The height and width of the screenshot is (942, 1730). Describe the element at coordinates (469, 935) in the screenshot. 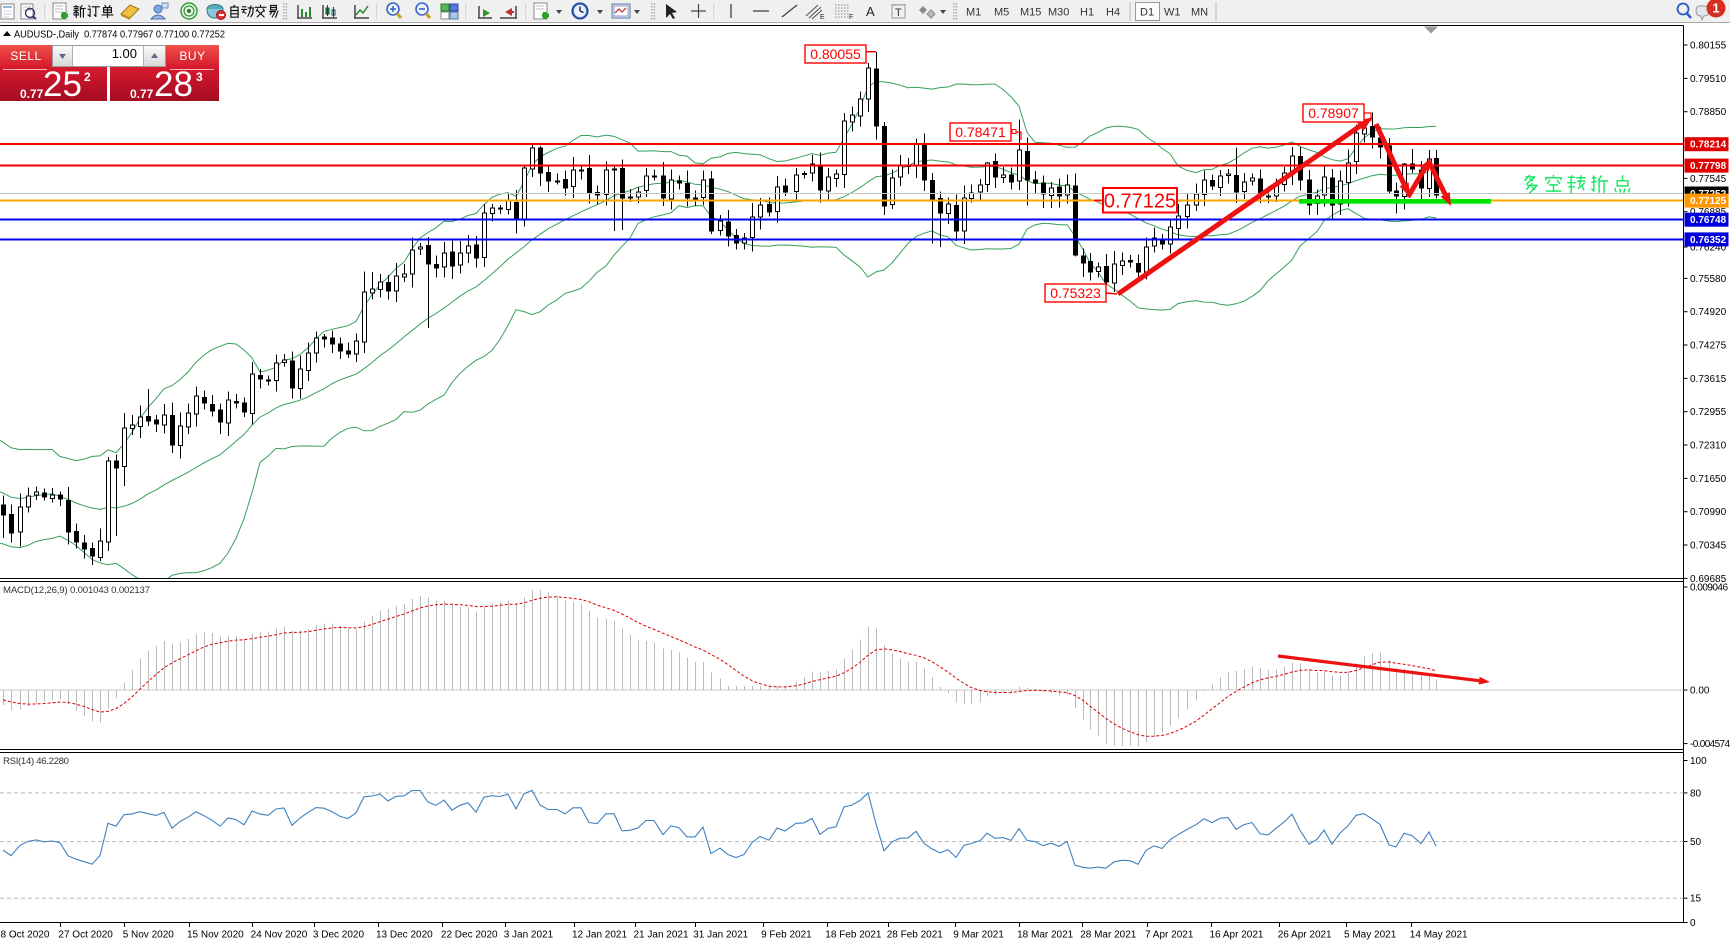

I see `svg-text: 22 Dec 2020` at that location.